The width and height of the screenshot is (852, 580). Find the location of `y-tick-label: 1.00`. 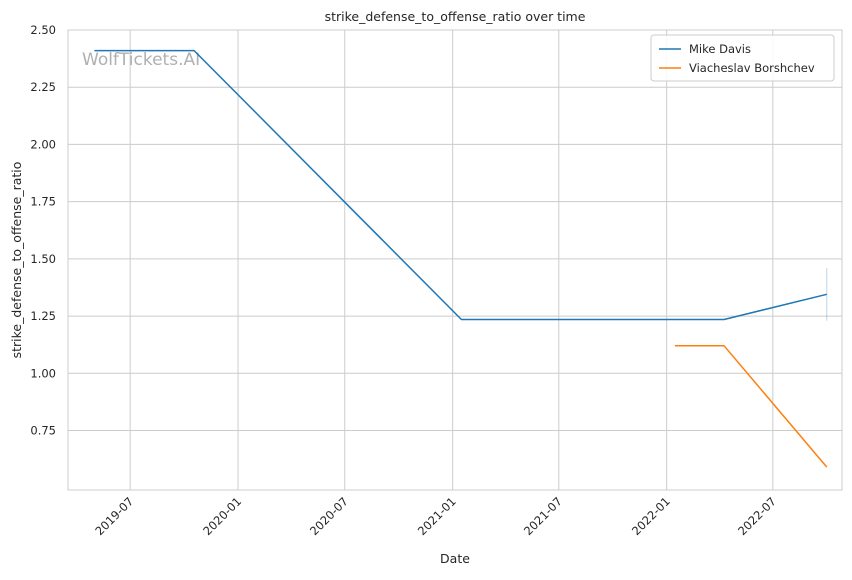

y-tick-label: 1.00 is located at coordinates (43, 373).